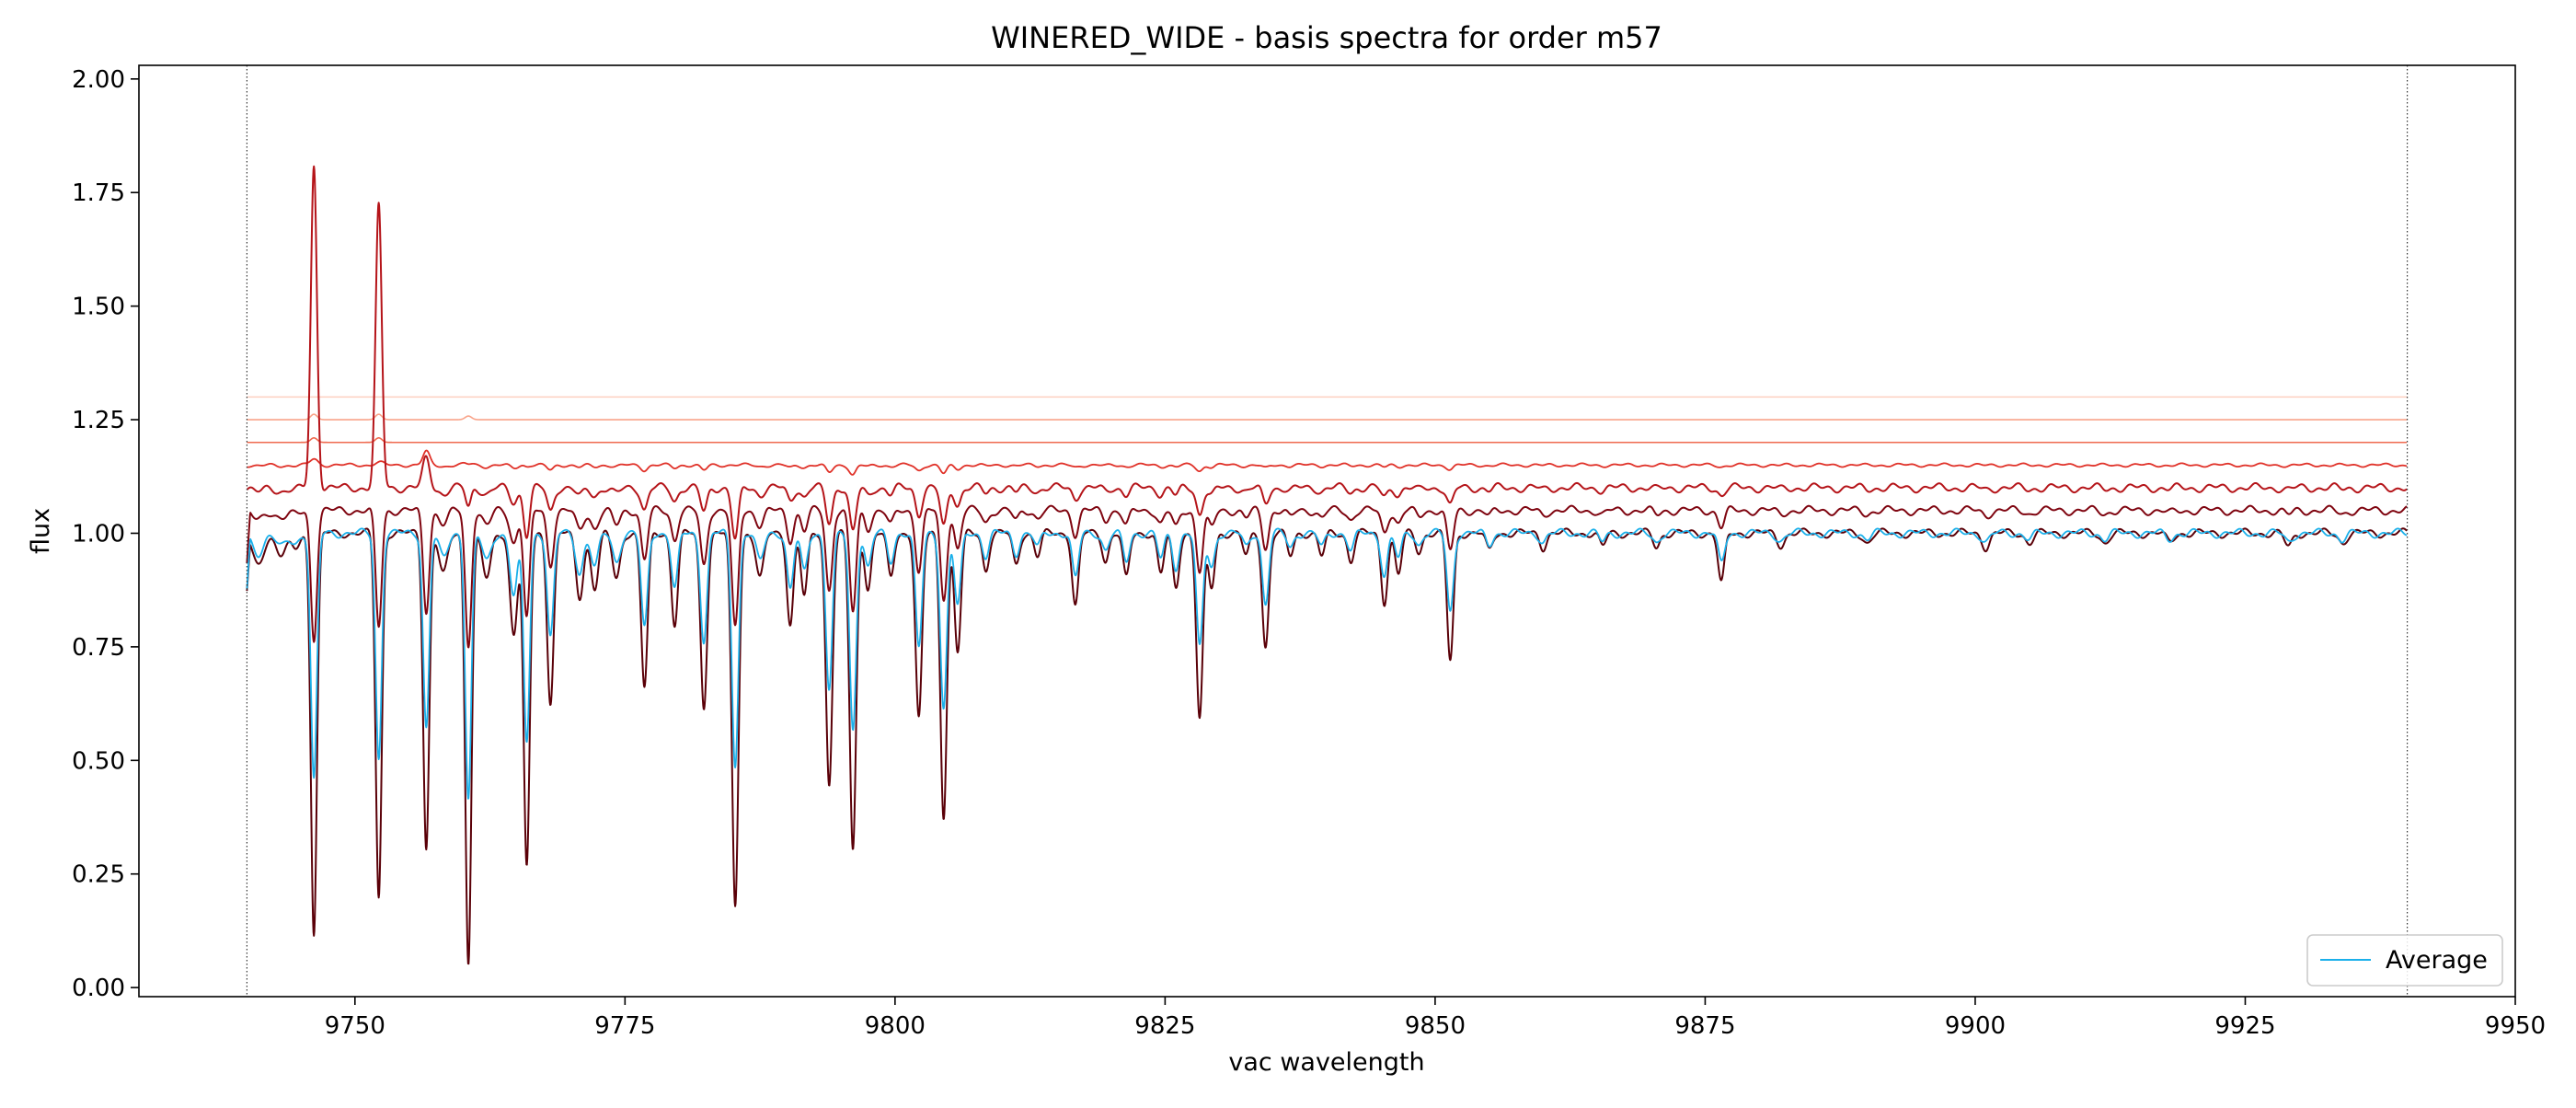 This screenshot has width=2576, height=1108. What do you see at coordinates (98, 761) in the screenshot?
I see `y-tick-label: 0.50` at bounding box center [98, 761].